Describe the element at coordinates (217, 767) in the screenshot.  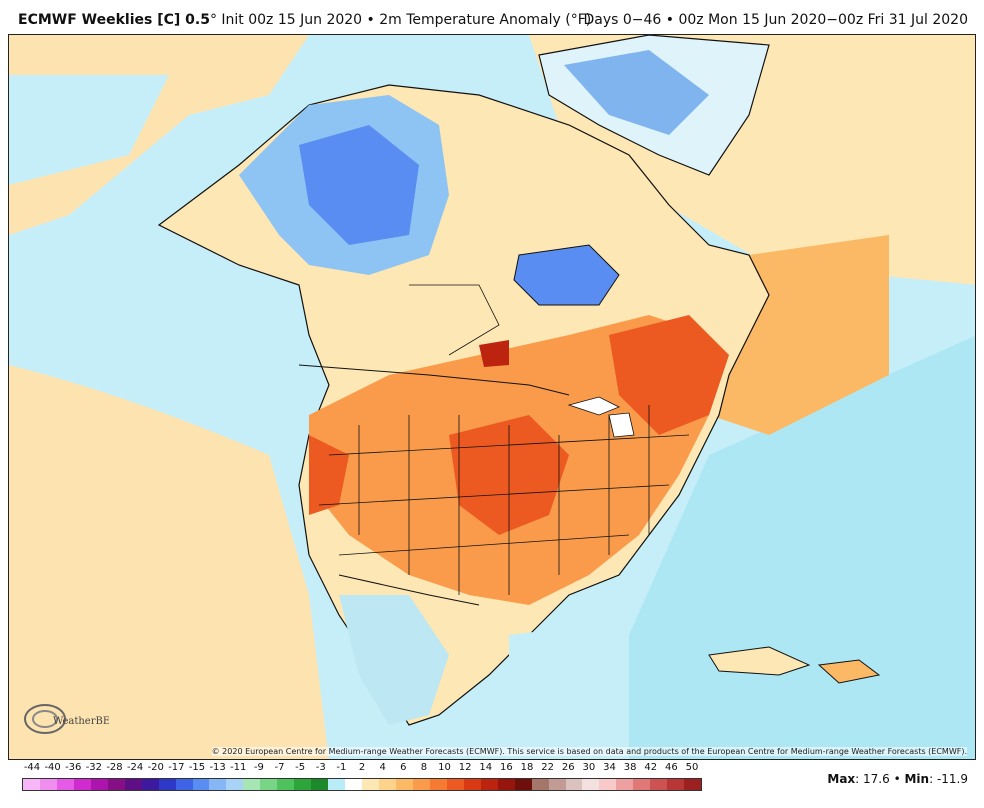
I see `colorbar-tick-label: -13` at that location.